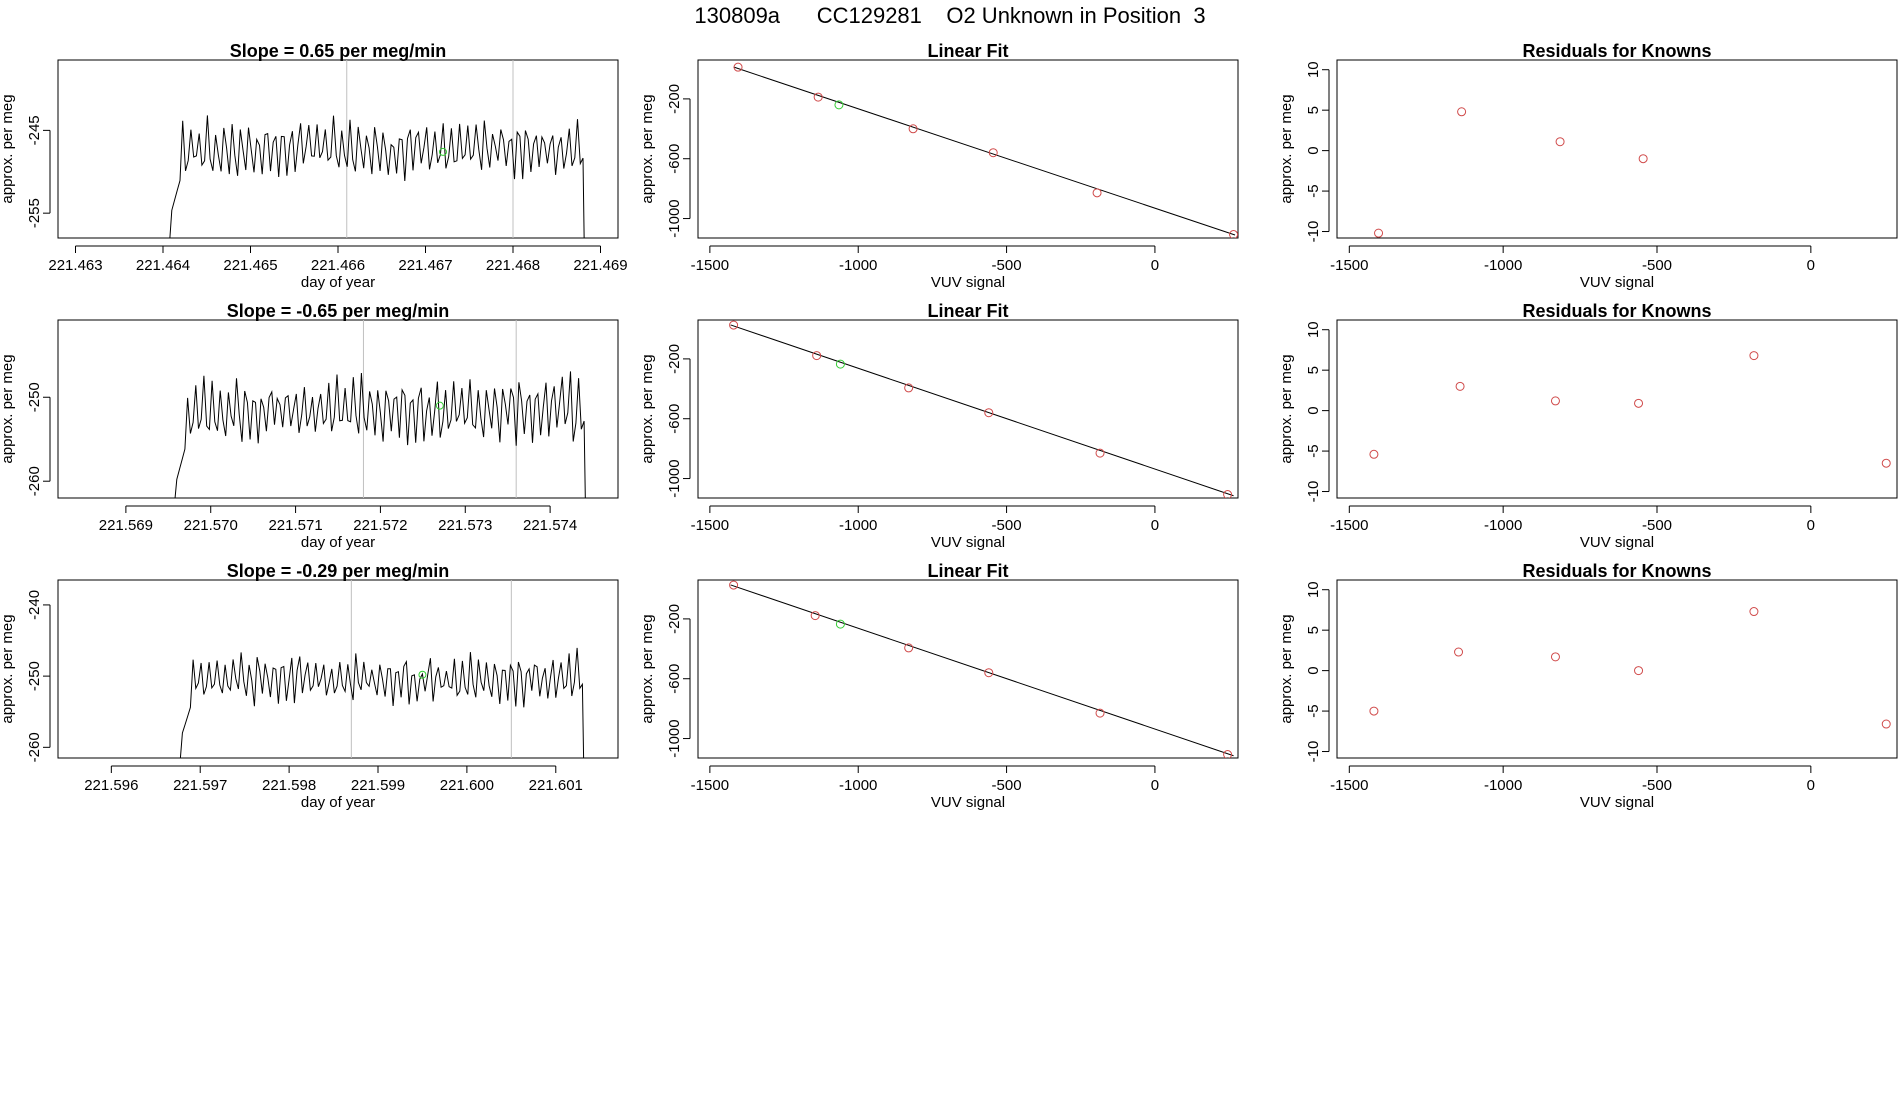  Describe the element at coordinates (1616, 571) in the screenshot. I see `chart-title: Residuals for Knowns` at that location.